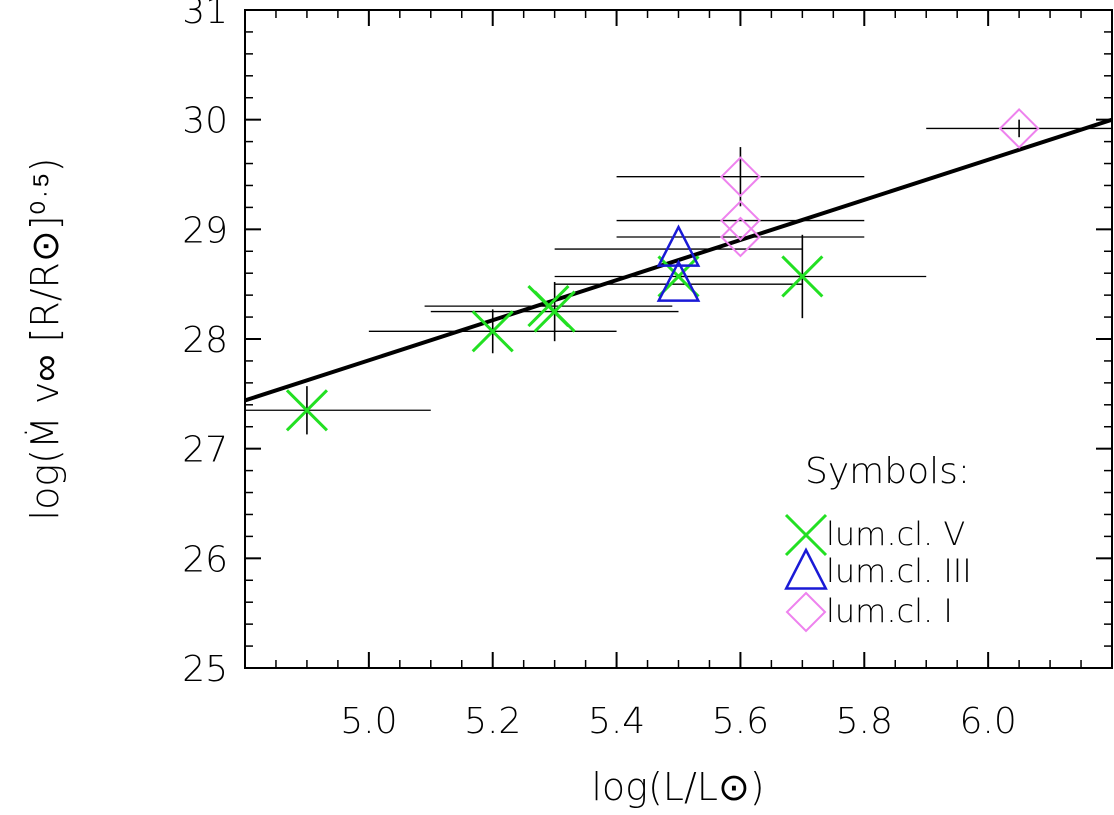 This screenshot has width=1114, height=815. What do you see at coordinates (205, 559) in the screenshot?
I see `y-tick-label: 26` at bounding box center [205, 559].